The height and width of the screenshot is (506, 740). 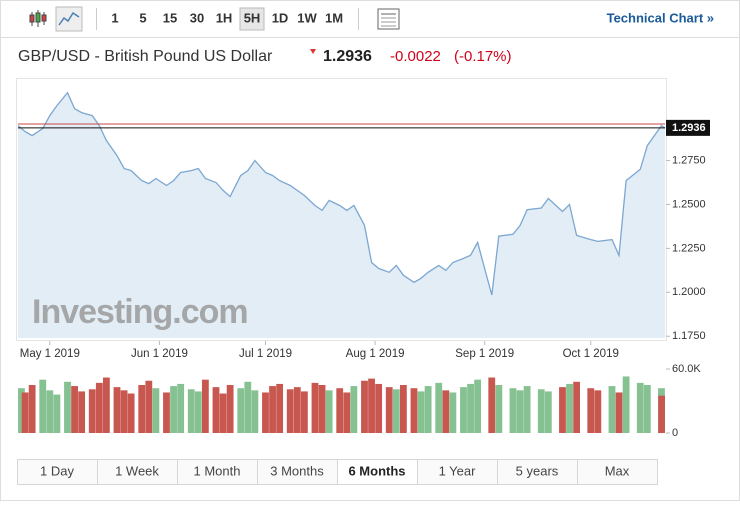 I want to click on interval-button: 5, so click(x=142, y=17).